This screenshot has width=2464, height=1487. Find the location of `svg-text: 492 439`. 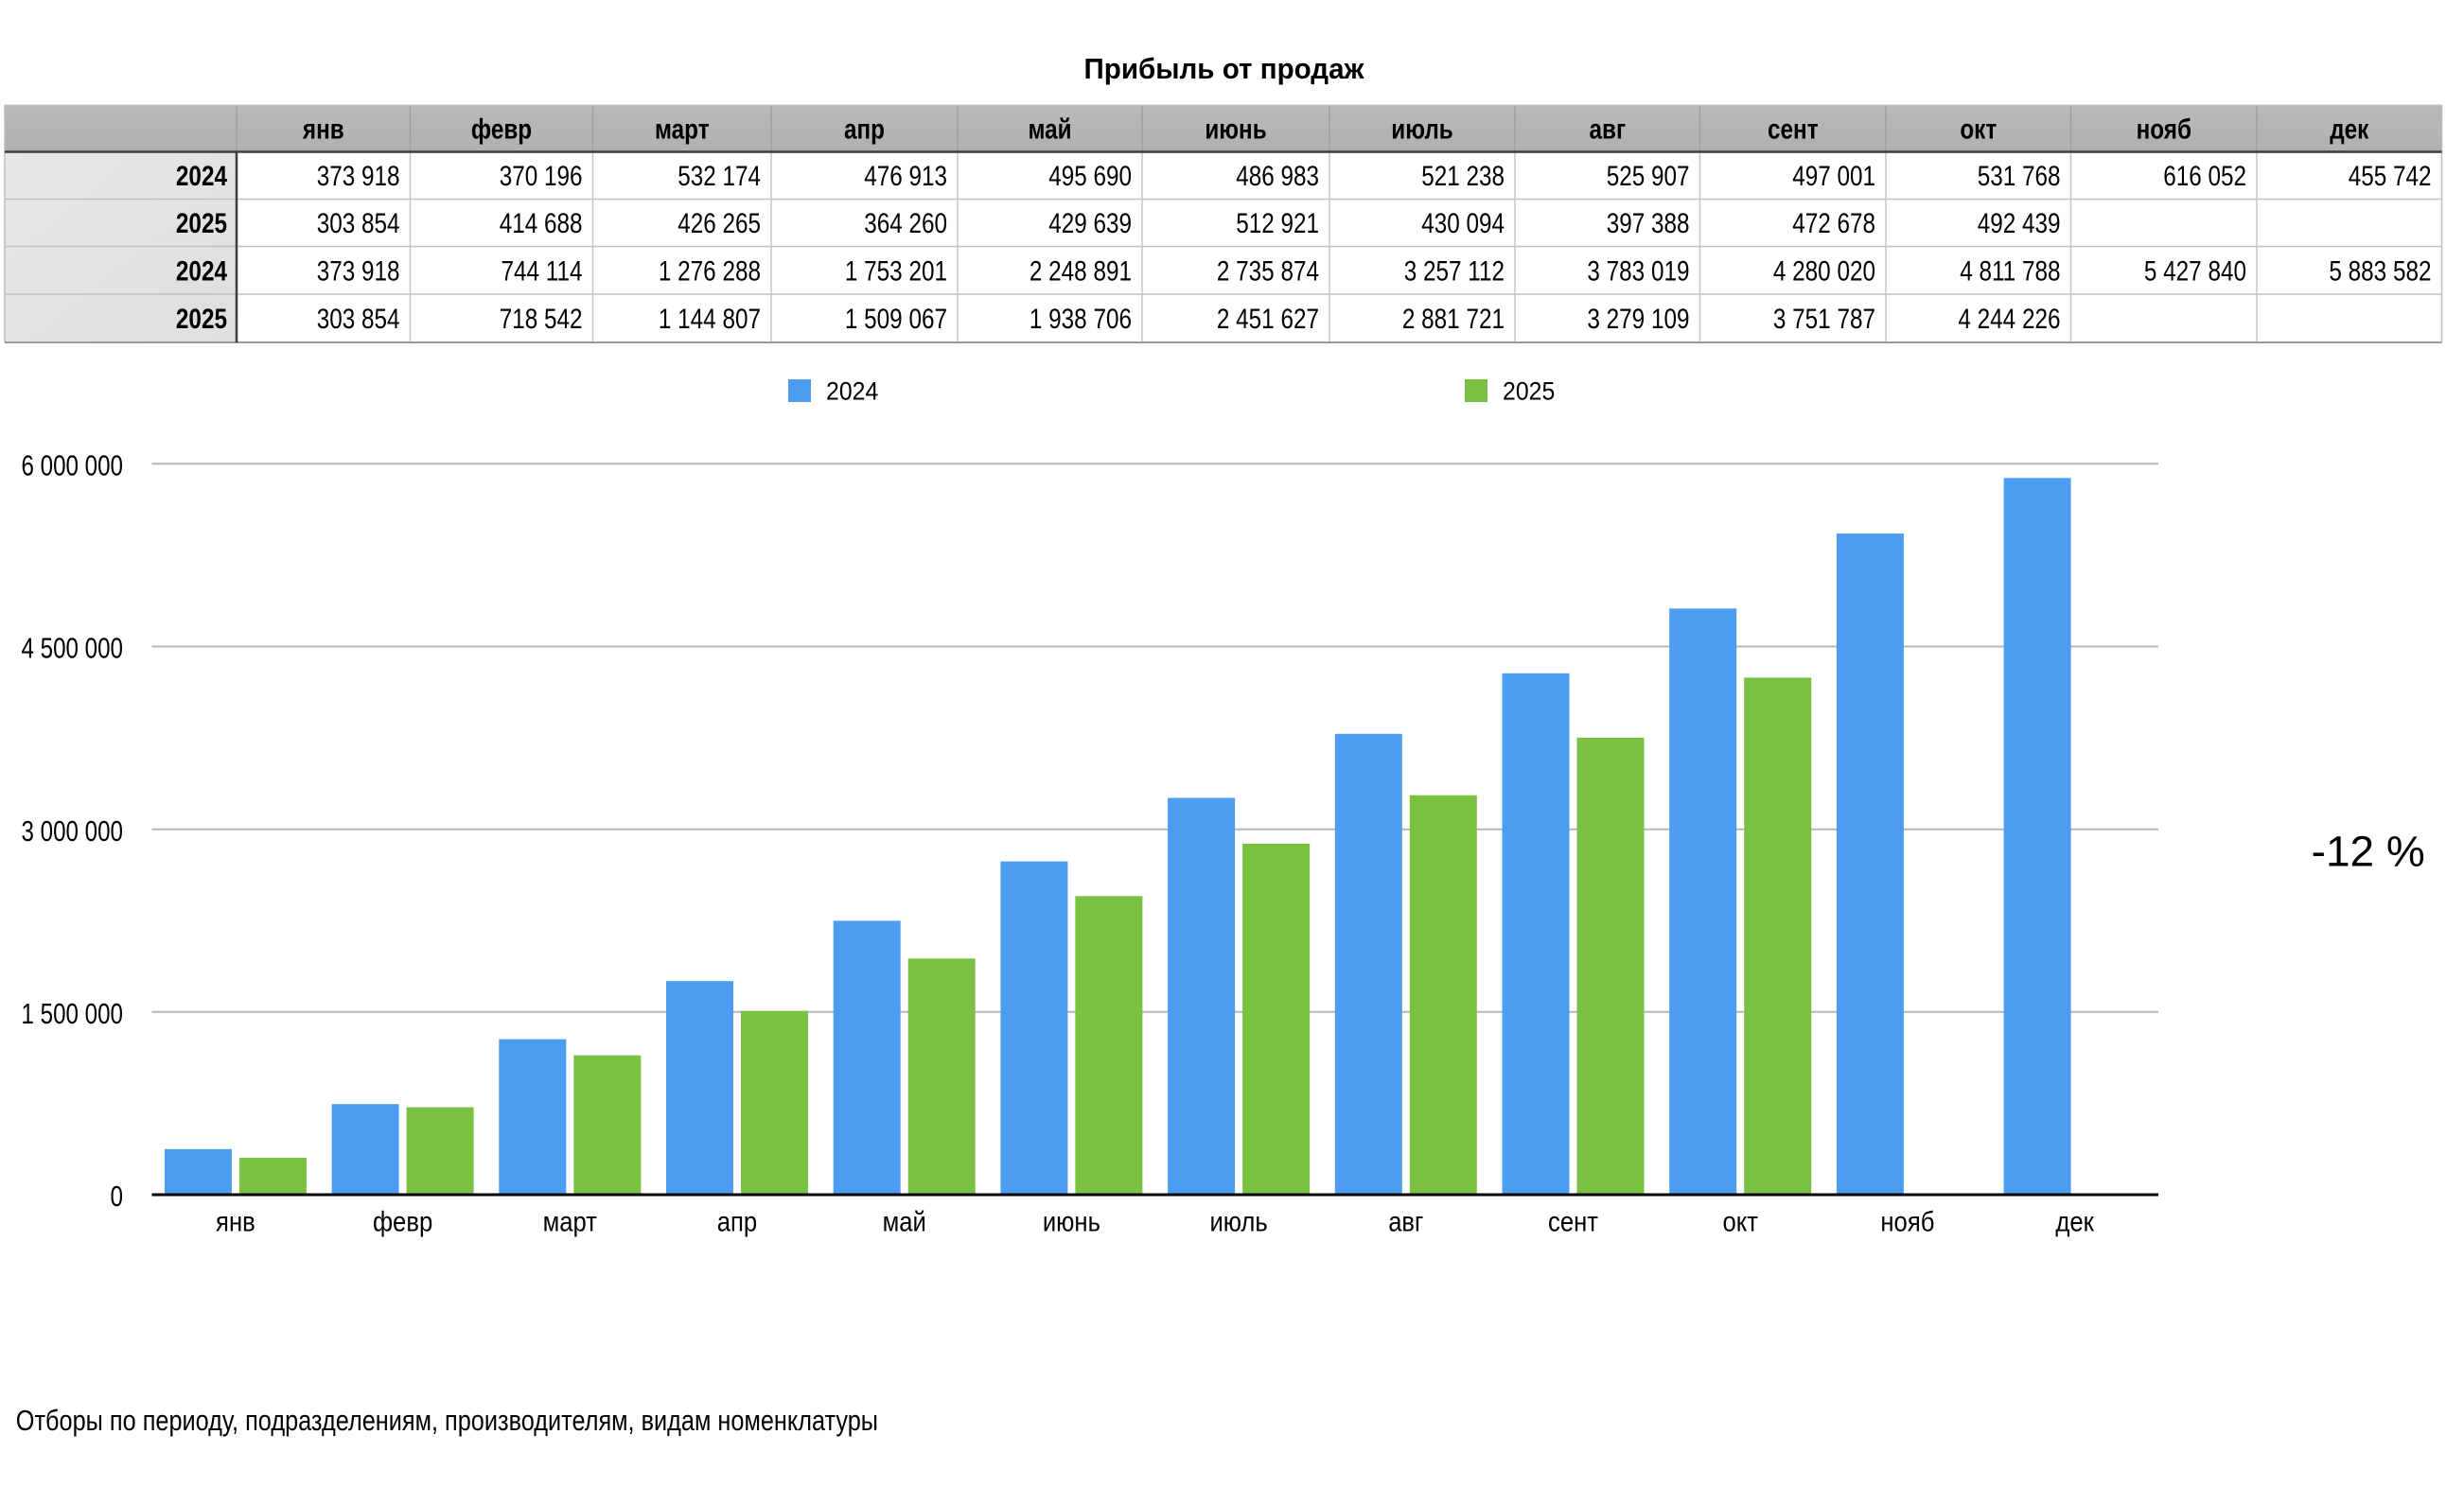

svg-text: 492 439 is located at coordinates (2020, 224).